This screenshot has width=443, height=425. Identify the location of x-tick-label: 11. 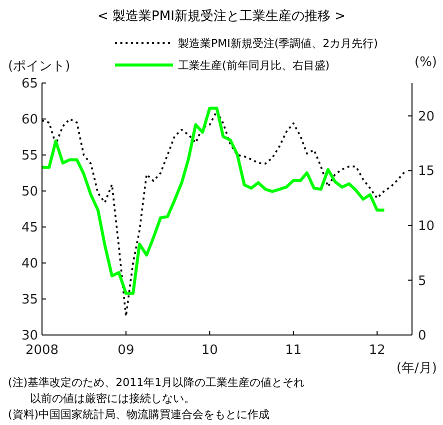
(293, 350).